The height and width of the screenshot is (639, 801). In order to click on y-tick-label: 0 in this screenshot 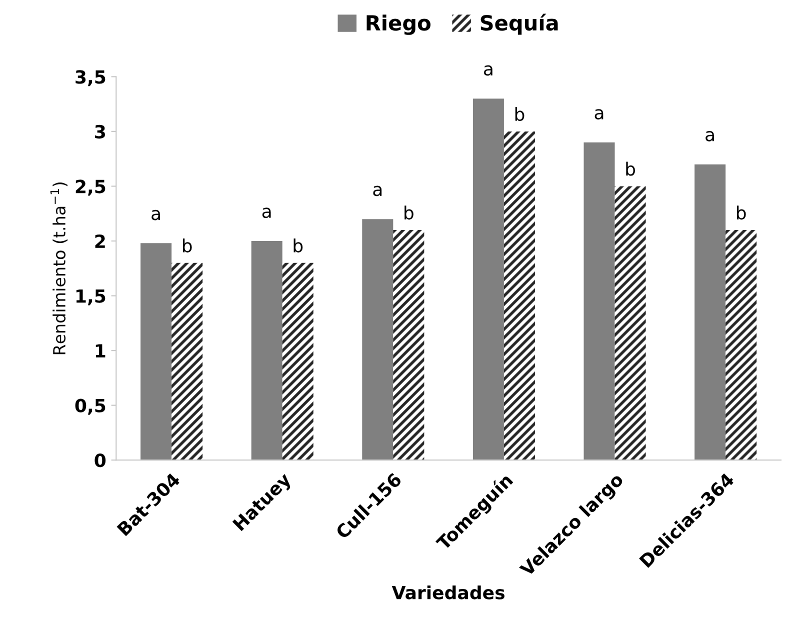, I will do `click(100, 461)`.